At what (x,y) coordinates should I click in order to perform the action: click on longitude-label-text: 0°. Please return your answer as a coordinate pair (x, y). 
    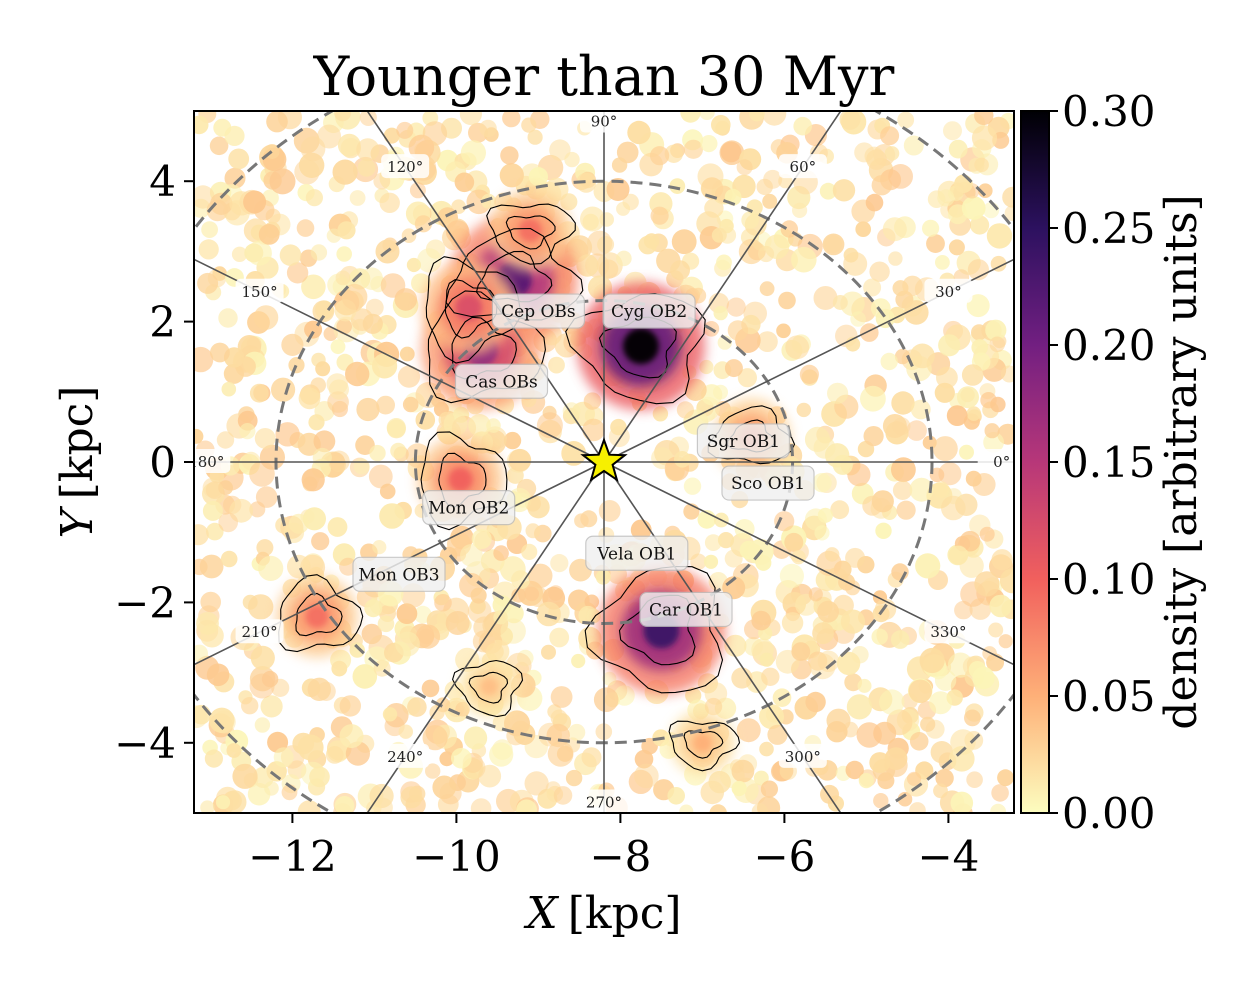
    Looking at the image, I should click on (1001, 462).